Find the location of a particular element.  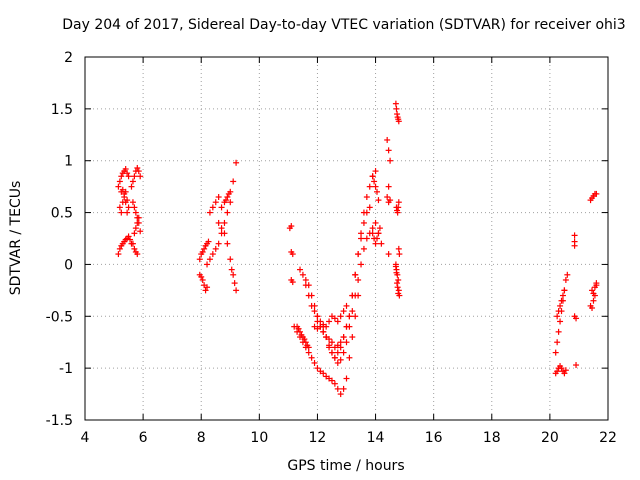

y-tick-label: -1 is located at coordinates (66, 369).